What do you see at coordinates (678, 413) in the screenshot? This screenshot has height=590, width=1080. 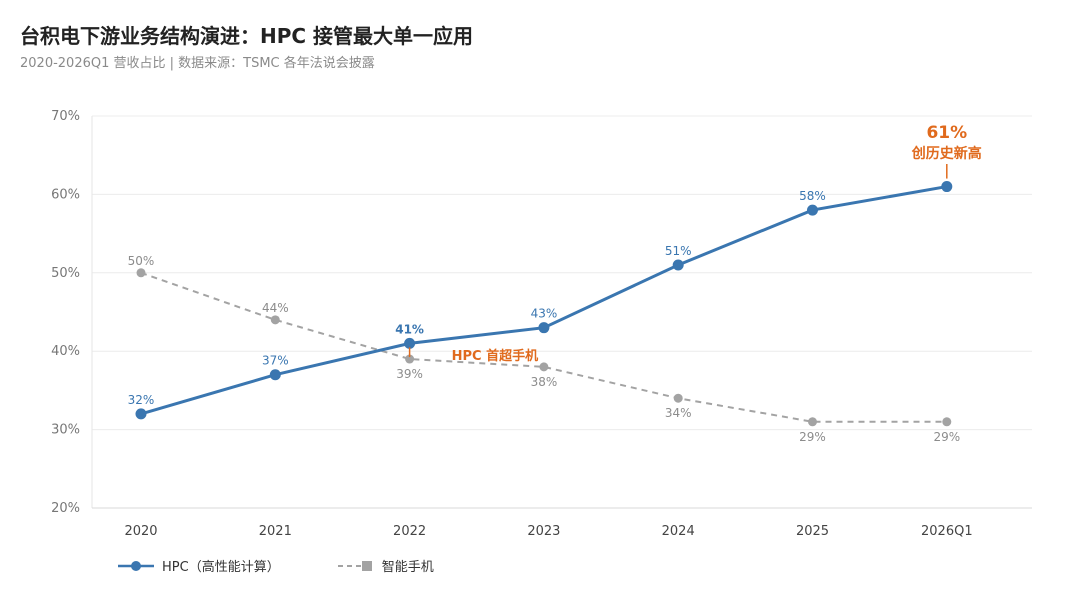 I see `data-label-smartphone: 34%` at bounding box center [678, 413].